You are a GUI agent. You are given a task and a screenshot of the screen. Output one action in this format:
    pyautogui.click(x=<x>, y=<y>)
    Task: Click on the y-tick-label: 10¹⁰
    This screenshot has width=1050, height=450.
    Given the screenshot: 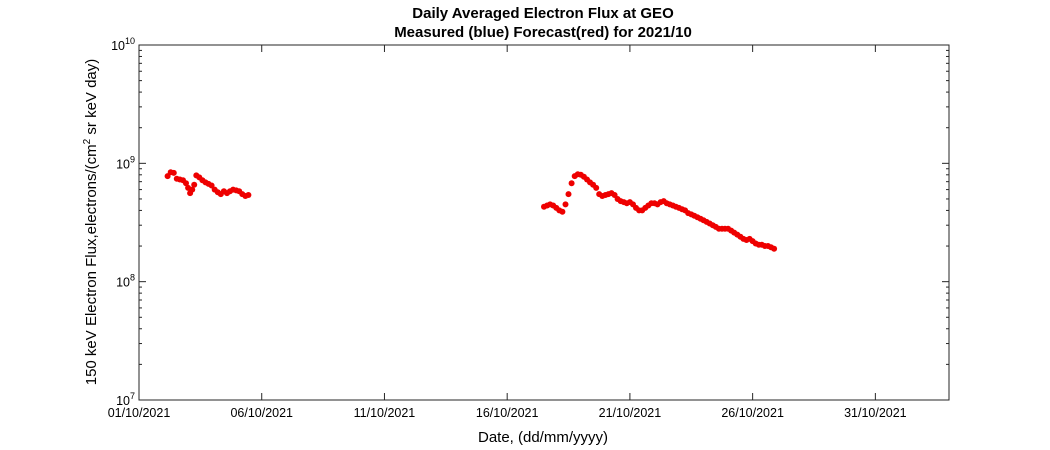 What is the action you would take?
    pyautogui.click(x=123, y=44)
    